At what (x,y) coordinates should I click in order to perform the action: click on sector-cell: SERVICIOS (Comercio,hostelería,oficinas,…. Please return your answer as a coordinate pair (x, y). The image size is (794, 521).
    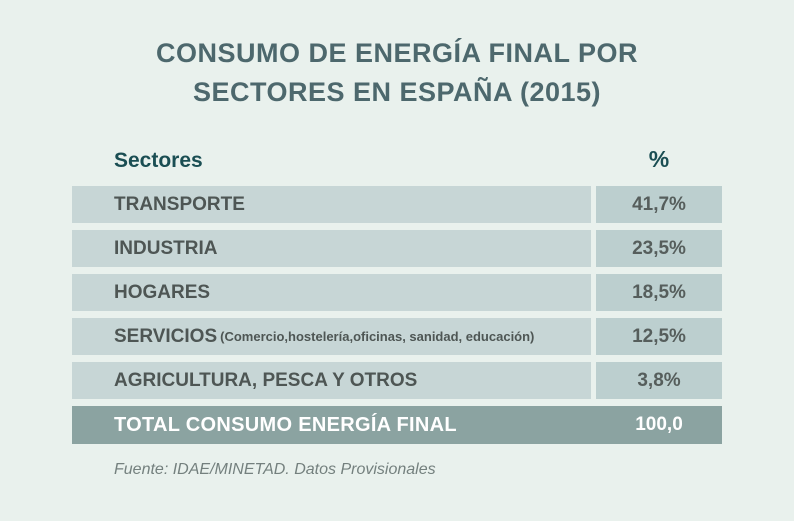
    Looking at the image, I should click on (331, 336).